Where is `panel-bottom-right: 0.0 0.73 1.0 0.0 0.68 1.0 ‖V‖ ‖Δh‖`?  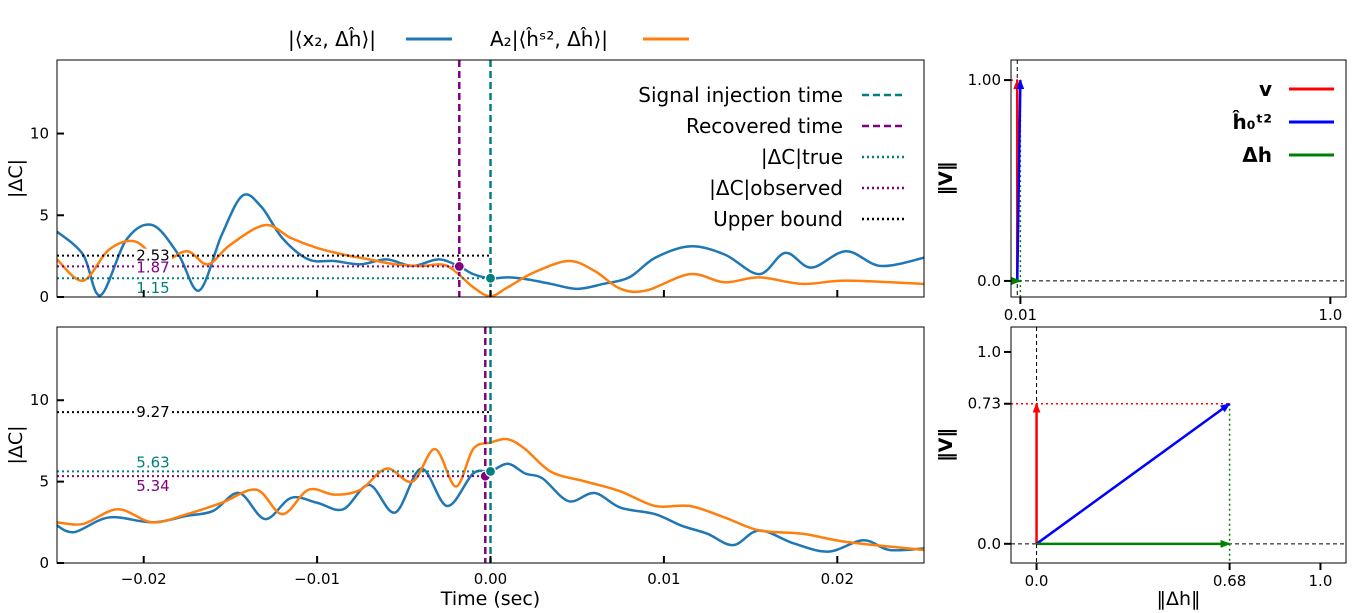 panel-bottom-right: 0.0 0.73 1.0 0.0 0.68 1.0 ‖V‖ ‖Δh‖ is located at coordinates (1141, 468).